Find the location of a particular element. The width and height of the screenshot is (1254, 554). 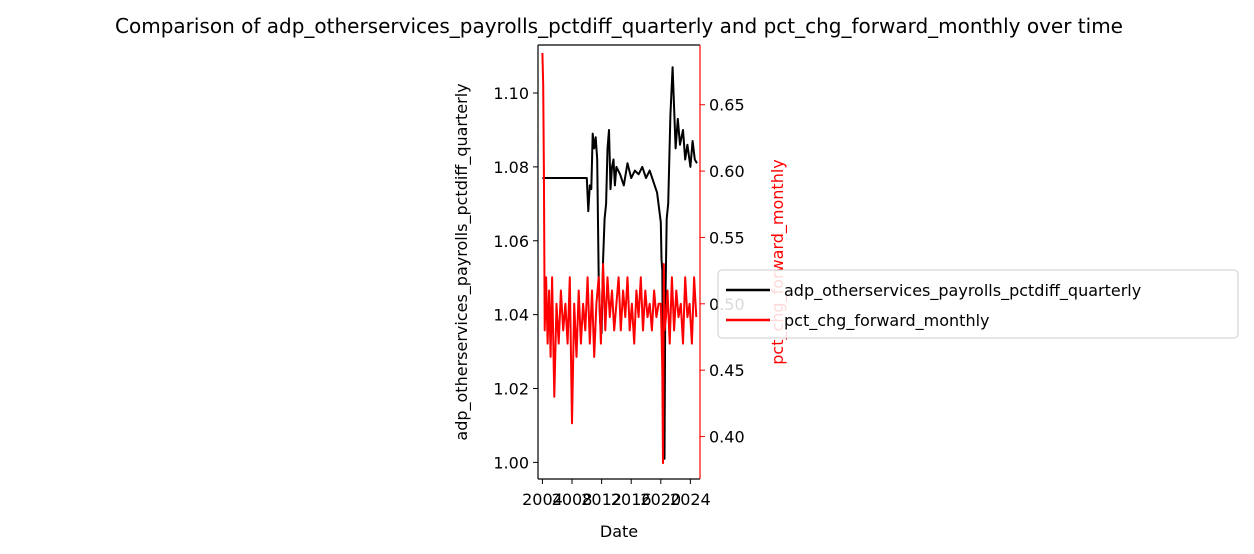

y-left-tick-label: 1.04 is located at coordinates (511, 315).